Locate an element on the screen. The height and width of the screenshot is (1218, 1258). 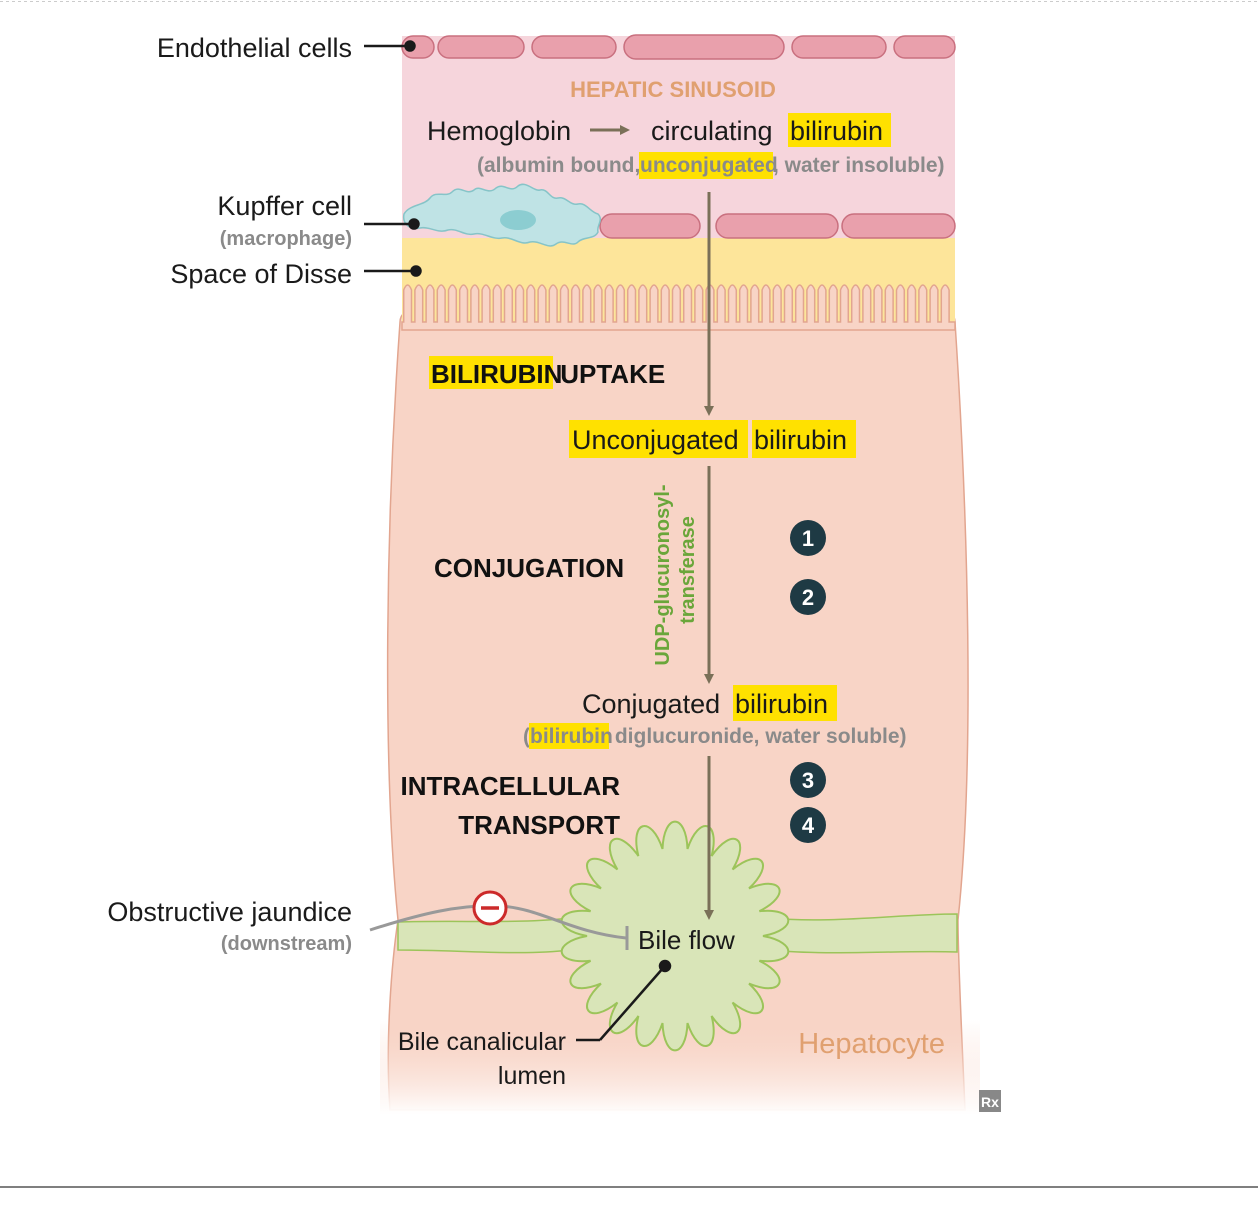
highlight-uptake is located at coordinates (491, 372).